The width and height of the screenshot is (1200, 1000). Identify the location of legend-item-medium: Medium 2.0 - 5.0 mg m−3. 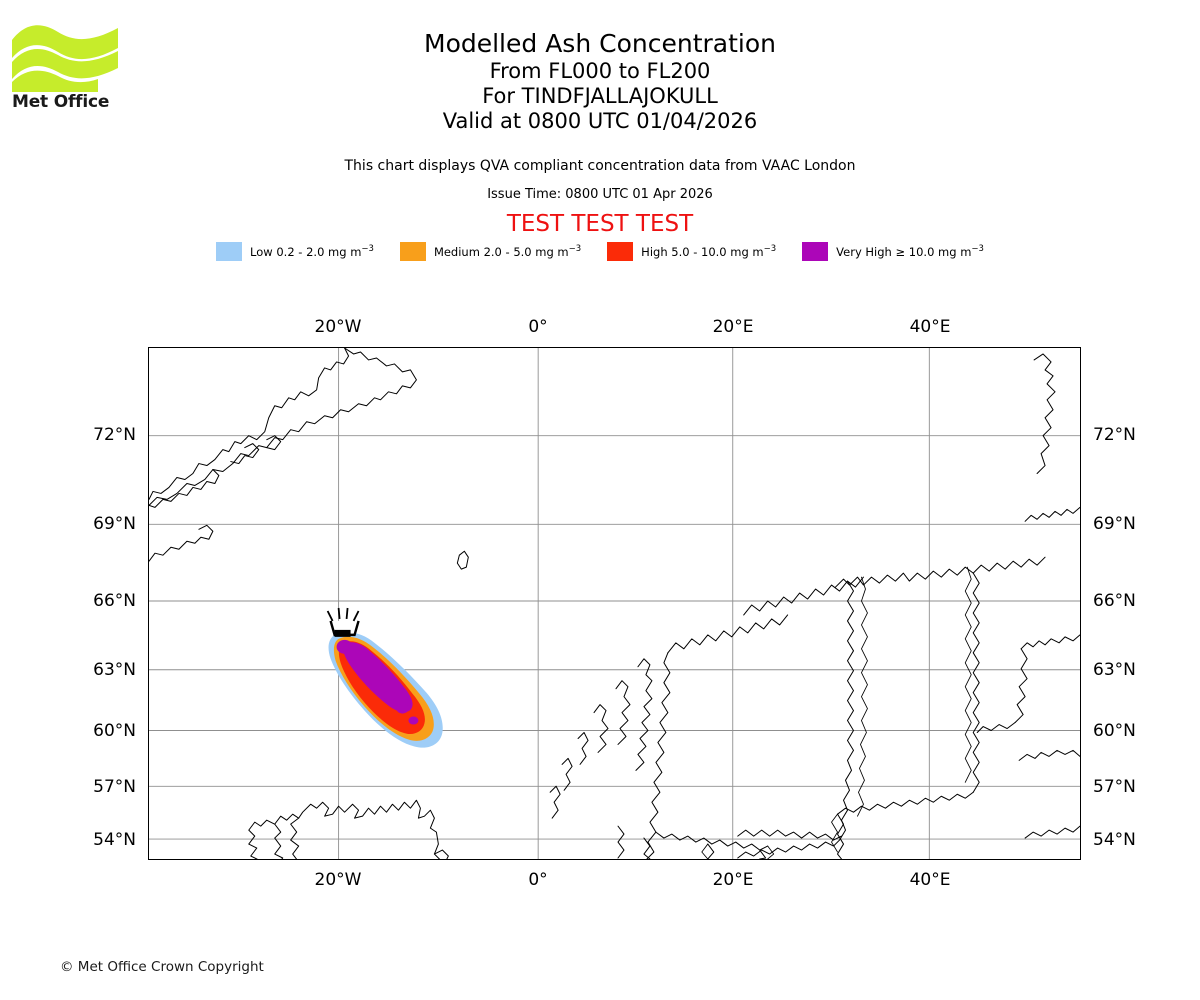
(490, 251).